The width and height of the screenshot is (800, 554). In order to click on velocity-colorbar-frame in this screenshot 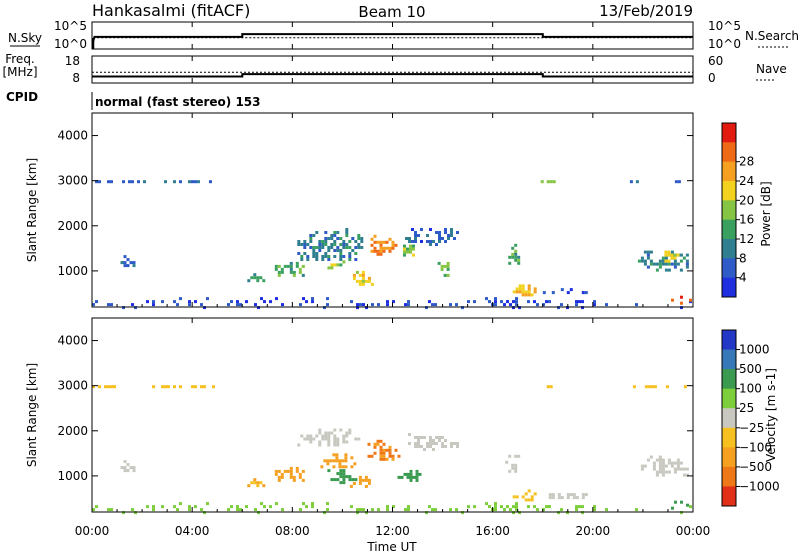, I will do `click(729, 418)`.